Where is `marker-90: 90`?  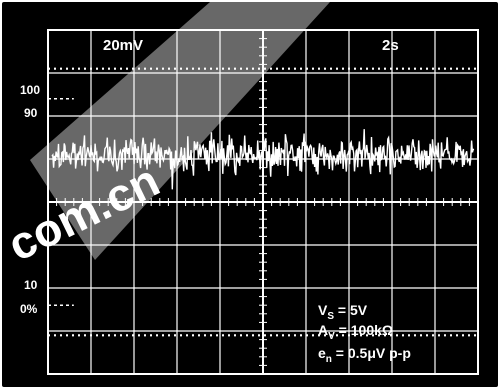 marker-90: 90 is located at coordinates (31, 113).